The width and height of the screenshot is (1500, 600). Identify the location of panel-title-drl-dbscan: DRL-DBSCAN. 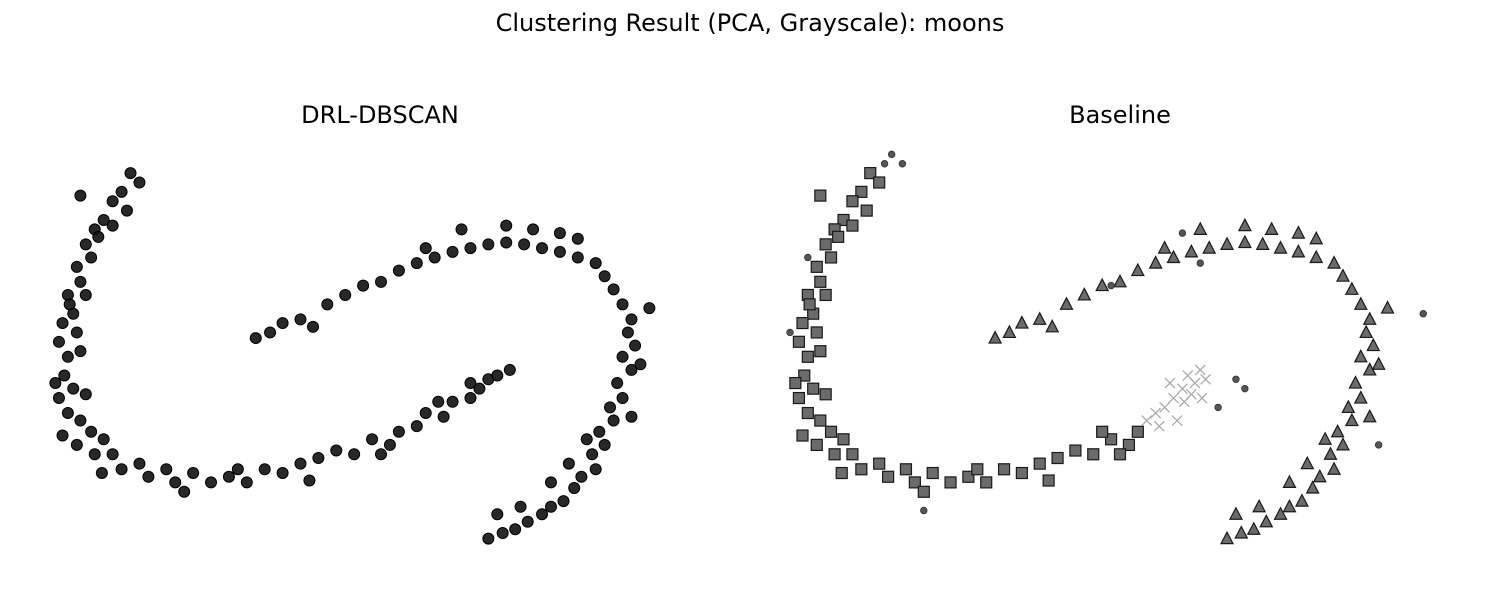
(380, 115).